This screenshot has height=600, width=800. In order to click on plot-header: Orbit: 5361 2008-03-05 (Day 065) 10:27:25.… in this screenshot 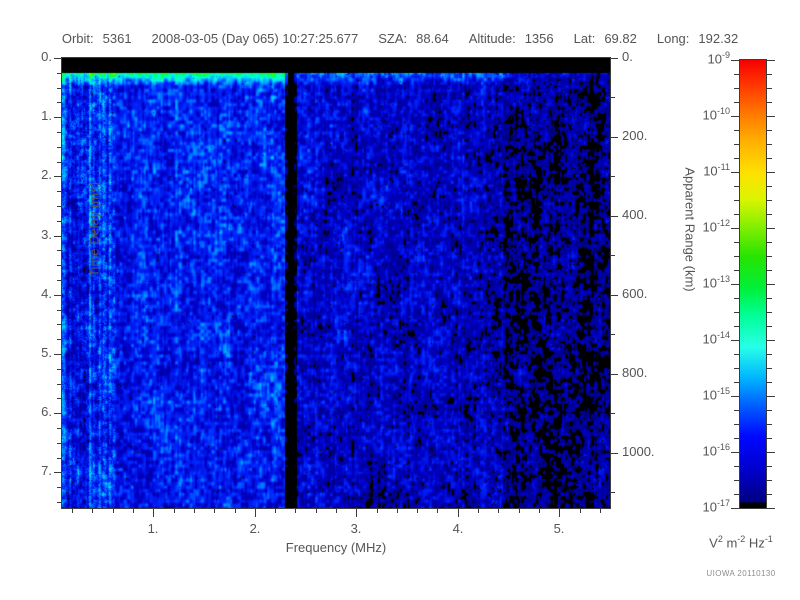, I will do `click(400, 38)`.